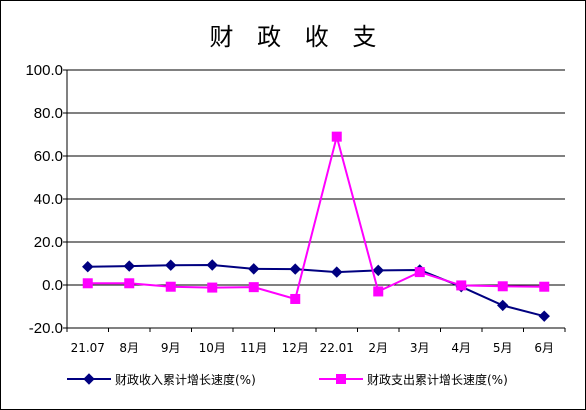 The image size is (586, 410). What do you see at coordinates (503, 348) in the screenshot?
I see `x-tick-label: 5月` at bounding box center [503, 348].